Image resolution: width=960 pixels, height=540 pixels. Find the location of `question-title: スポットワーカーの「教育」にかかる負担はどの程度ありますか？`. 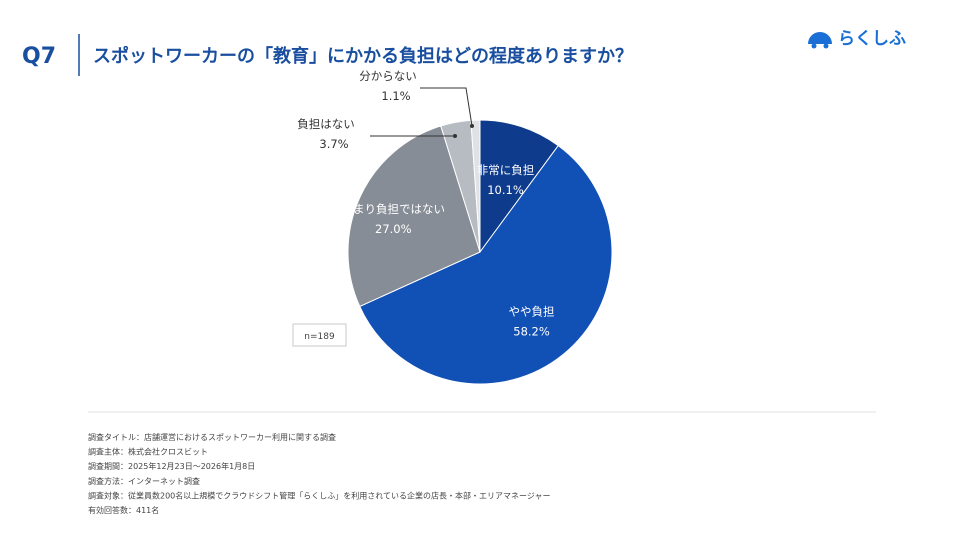

question-title: スポットワーカーの「教育」にかかる負担はどの程度ありますか？ is located at coordinates (363, 56).